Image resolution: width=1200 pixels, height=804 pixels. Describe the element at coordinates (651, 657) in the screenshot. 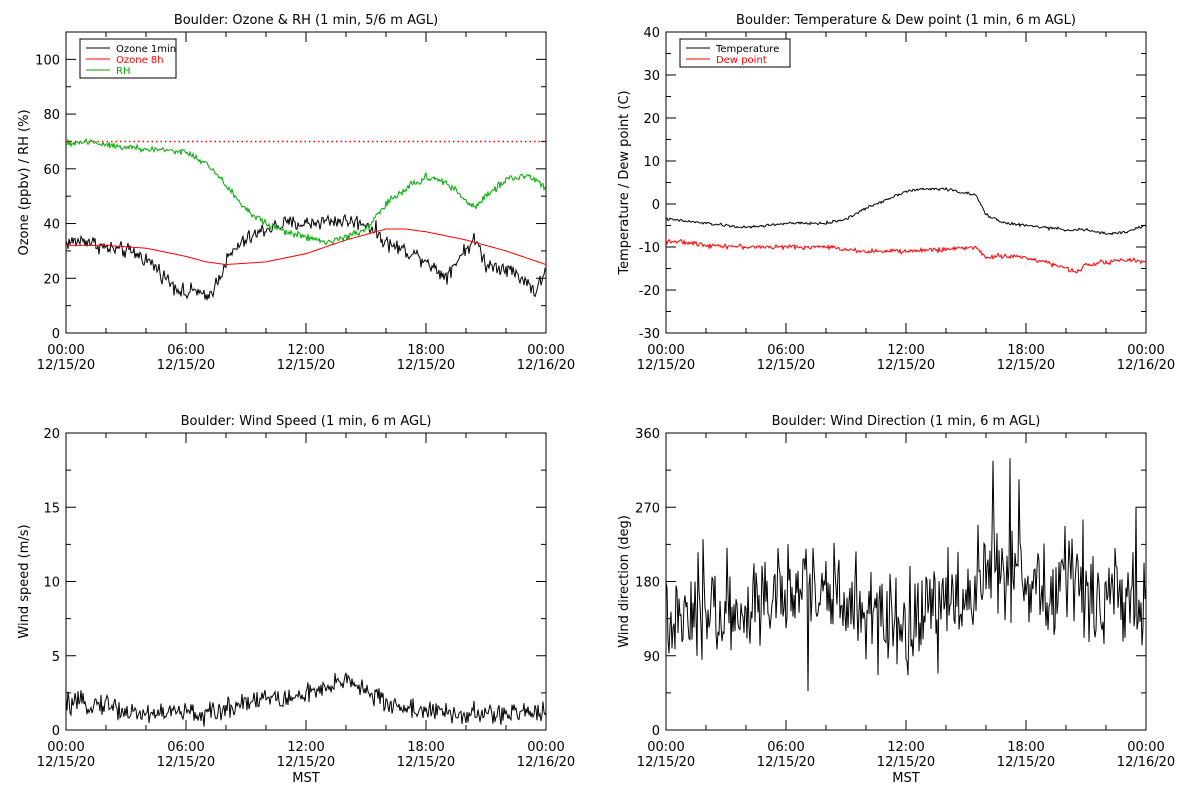

I see `y-tick-label: 90` at that location.